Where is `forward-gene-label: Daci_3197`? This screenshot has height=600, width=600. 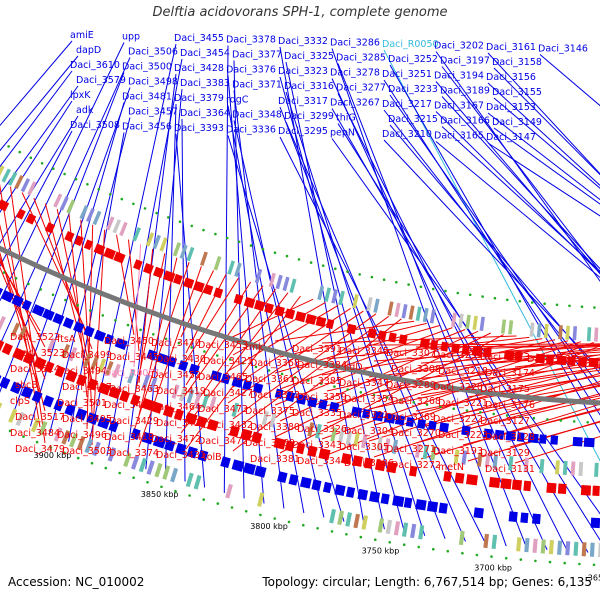 forward-gene-label: Daci_3197 is located at coordinates (465, 61).